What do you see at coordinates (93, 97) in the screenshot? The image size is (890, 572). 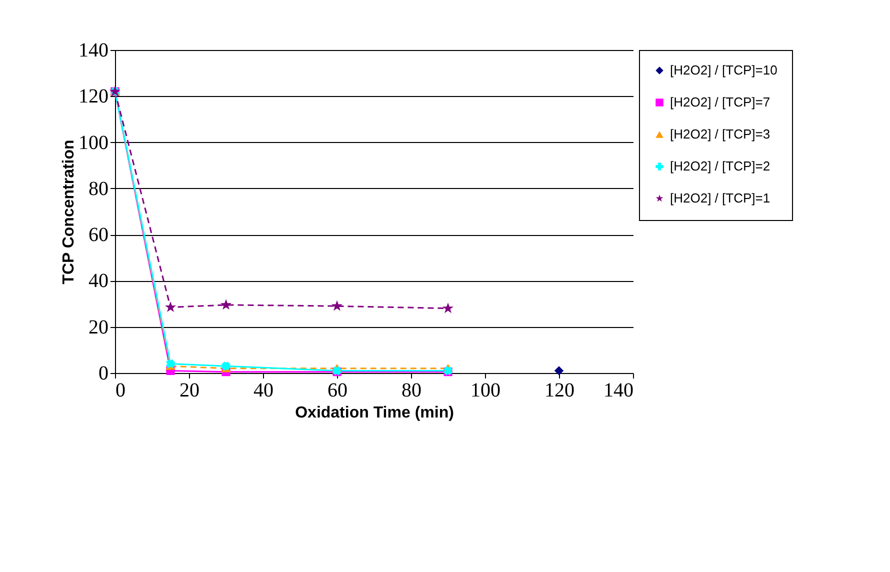 I see `y-tick-label: 120` at bounding box center [93, 97].